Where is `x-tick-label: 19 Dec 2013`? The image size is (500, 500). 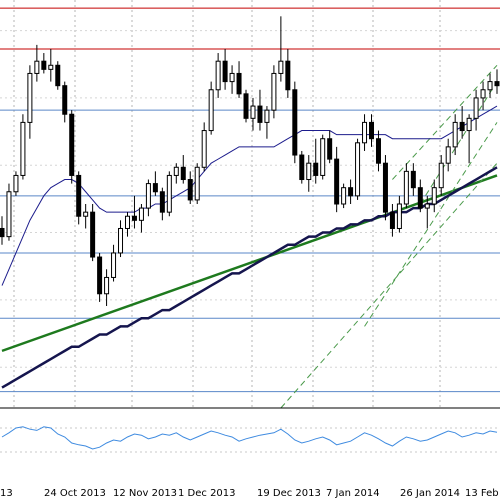
x-tick-label: 19 Dec 2013 is located at coordinates (289, 493).